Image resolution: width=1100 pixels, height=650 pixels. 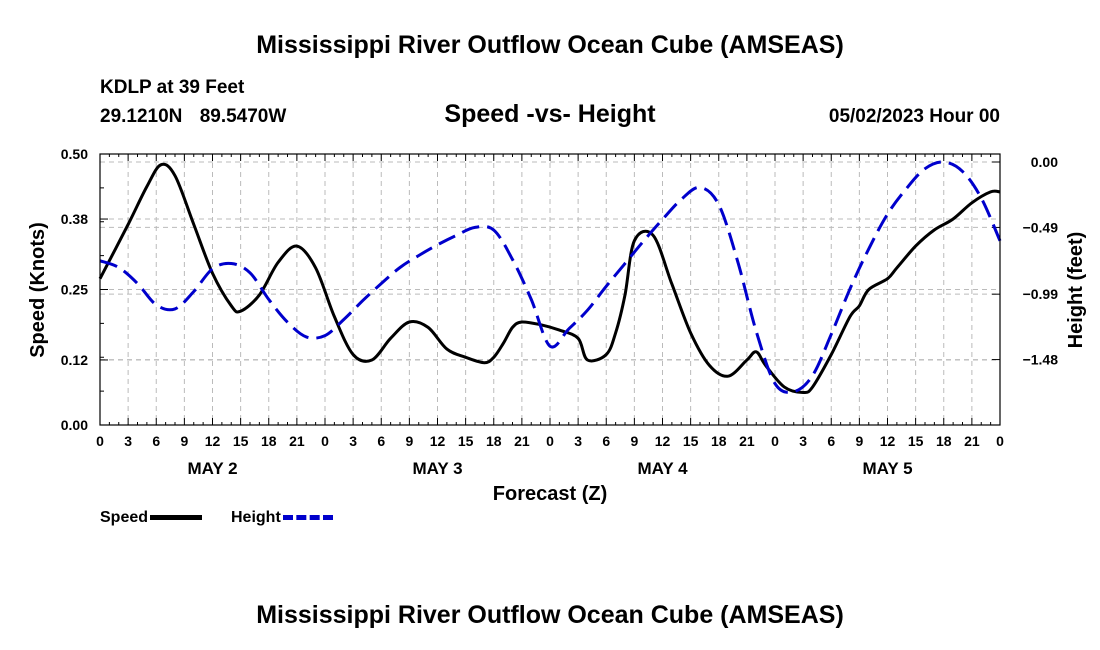 I want to click on y-tick-label: 0.00, so click(x=74, y=425).